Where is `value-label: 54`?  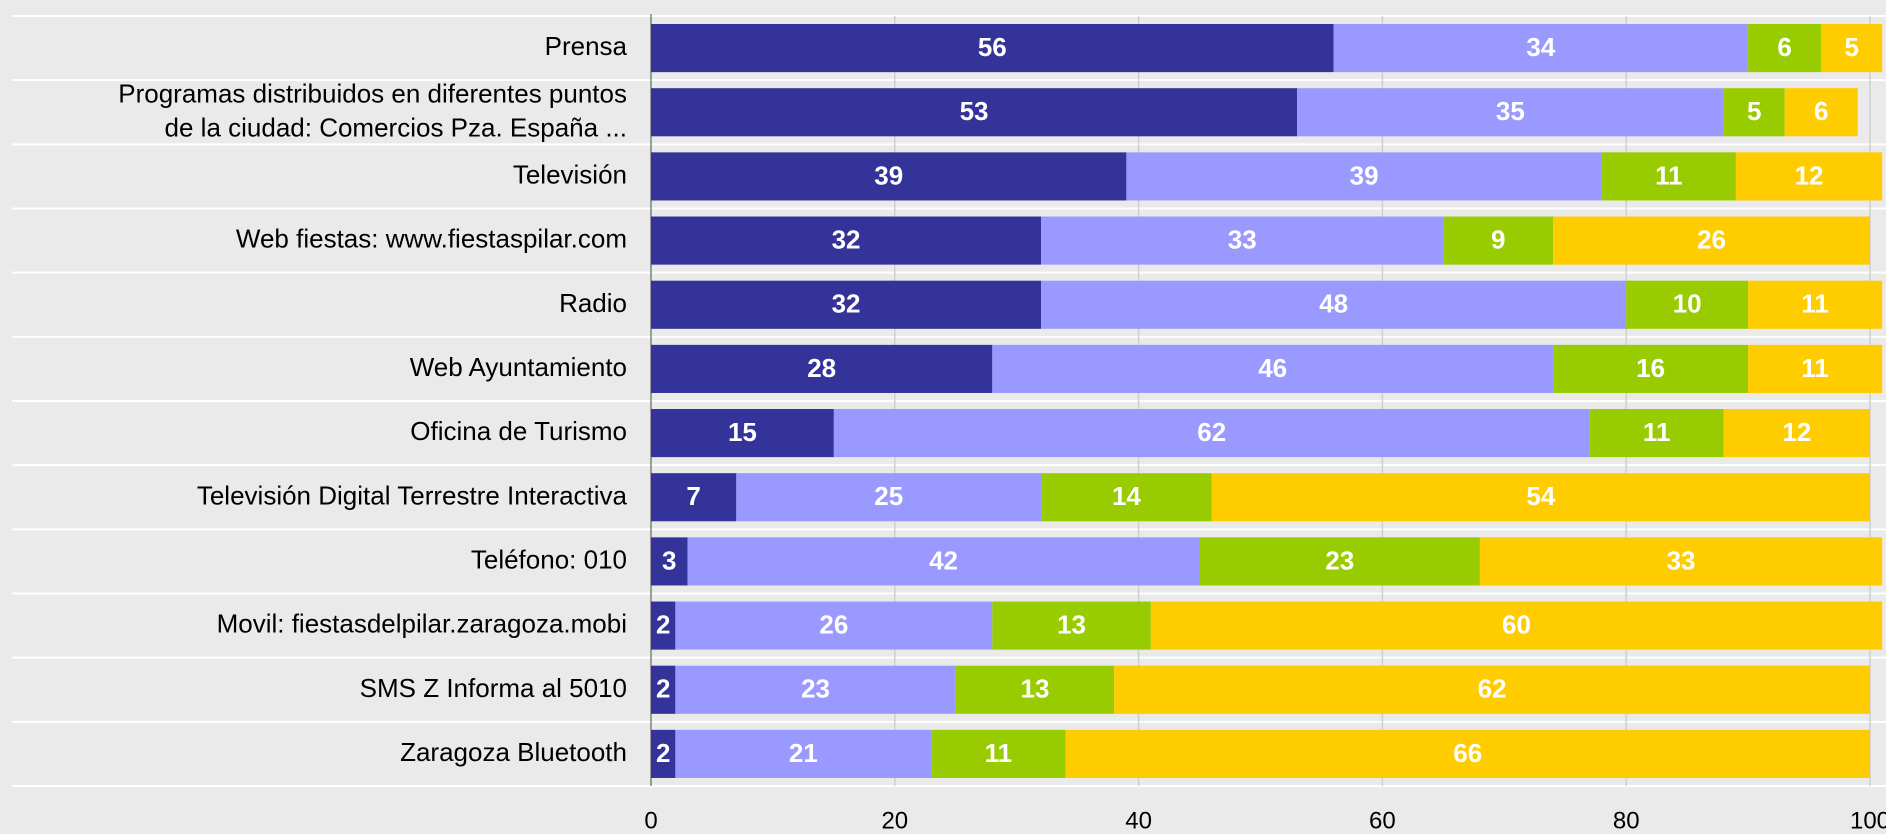 value-label: 54 is located at coordinates (1540, 496).